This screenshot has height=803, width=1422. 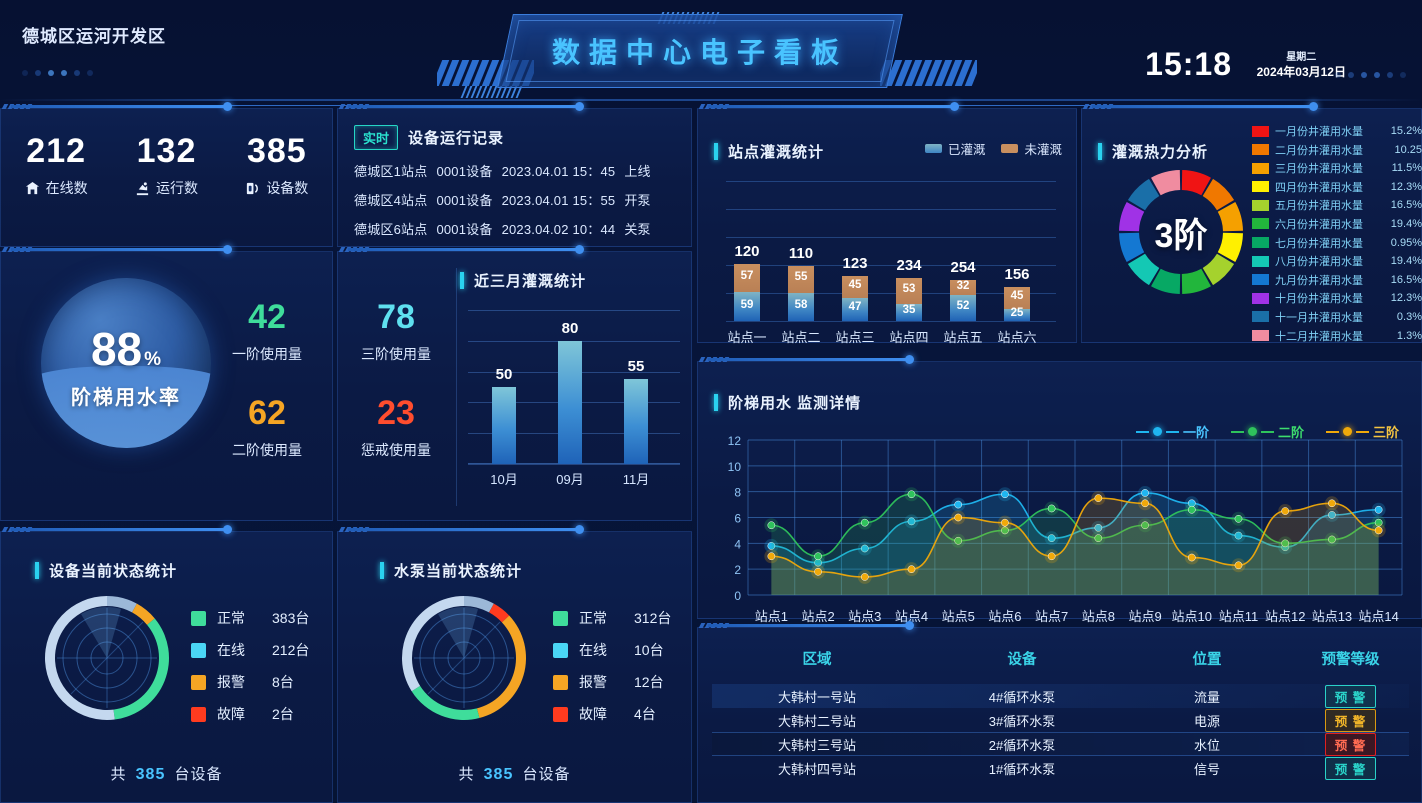 What do you see at coordinates (1337, 131) in the screenshot?
I see `legend-item: 一月份井灌用水量 15.2%` at bounding box center [1337, 131].